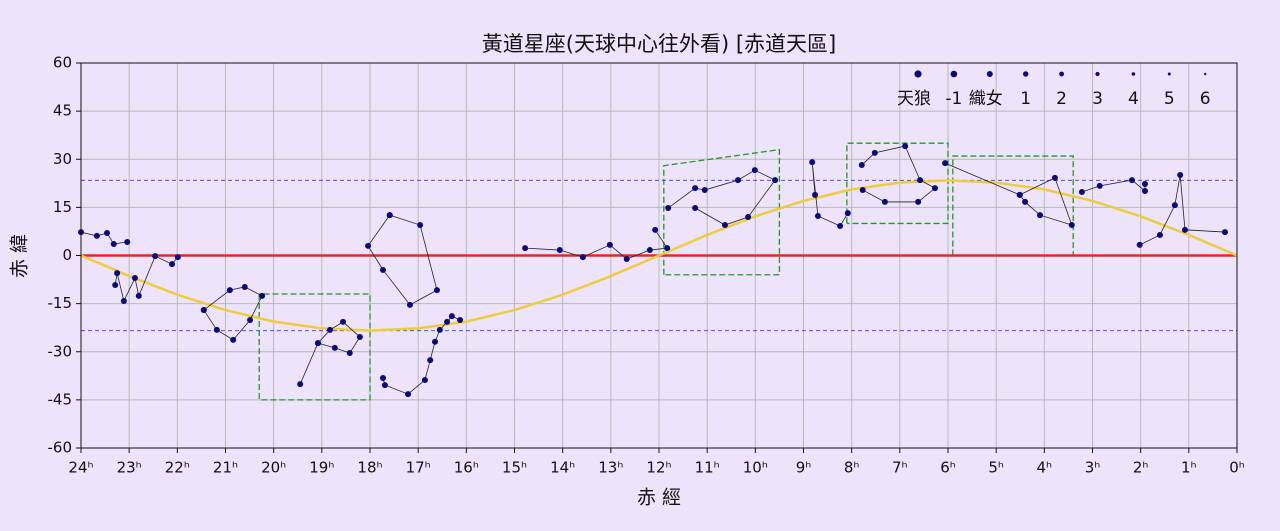 The image size is (1280, 531). Describe the element at coordinates (67, 255) in the screenshot. I see `y-tick-label: 0` at that location.